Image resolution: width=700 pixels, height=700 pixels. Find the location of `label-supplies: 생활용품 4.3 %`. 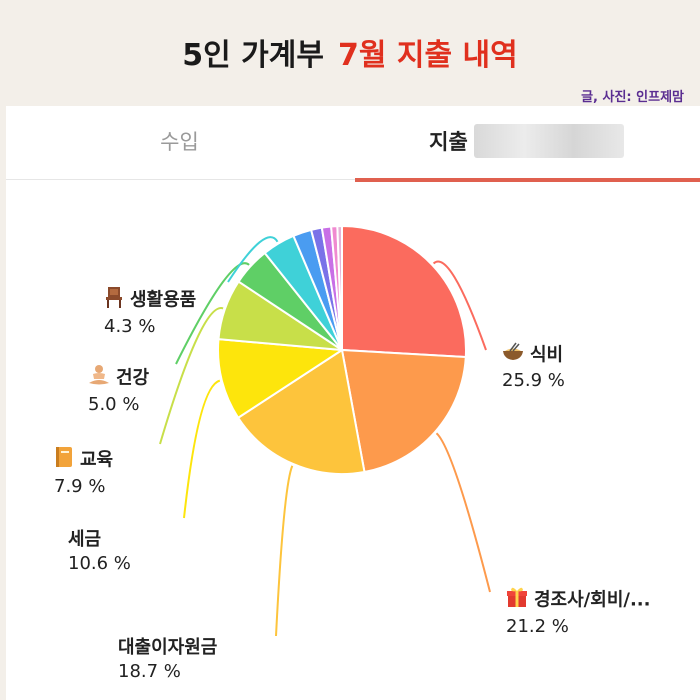

label-supplies: 생활용품 4.3 % is located at coordinates (150, 312).